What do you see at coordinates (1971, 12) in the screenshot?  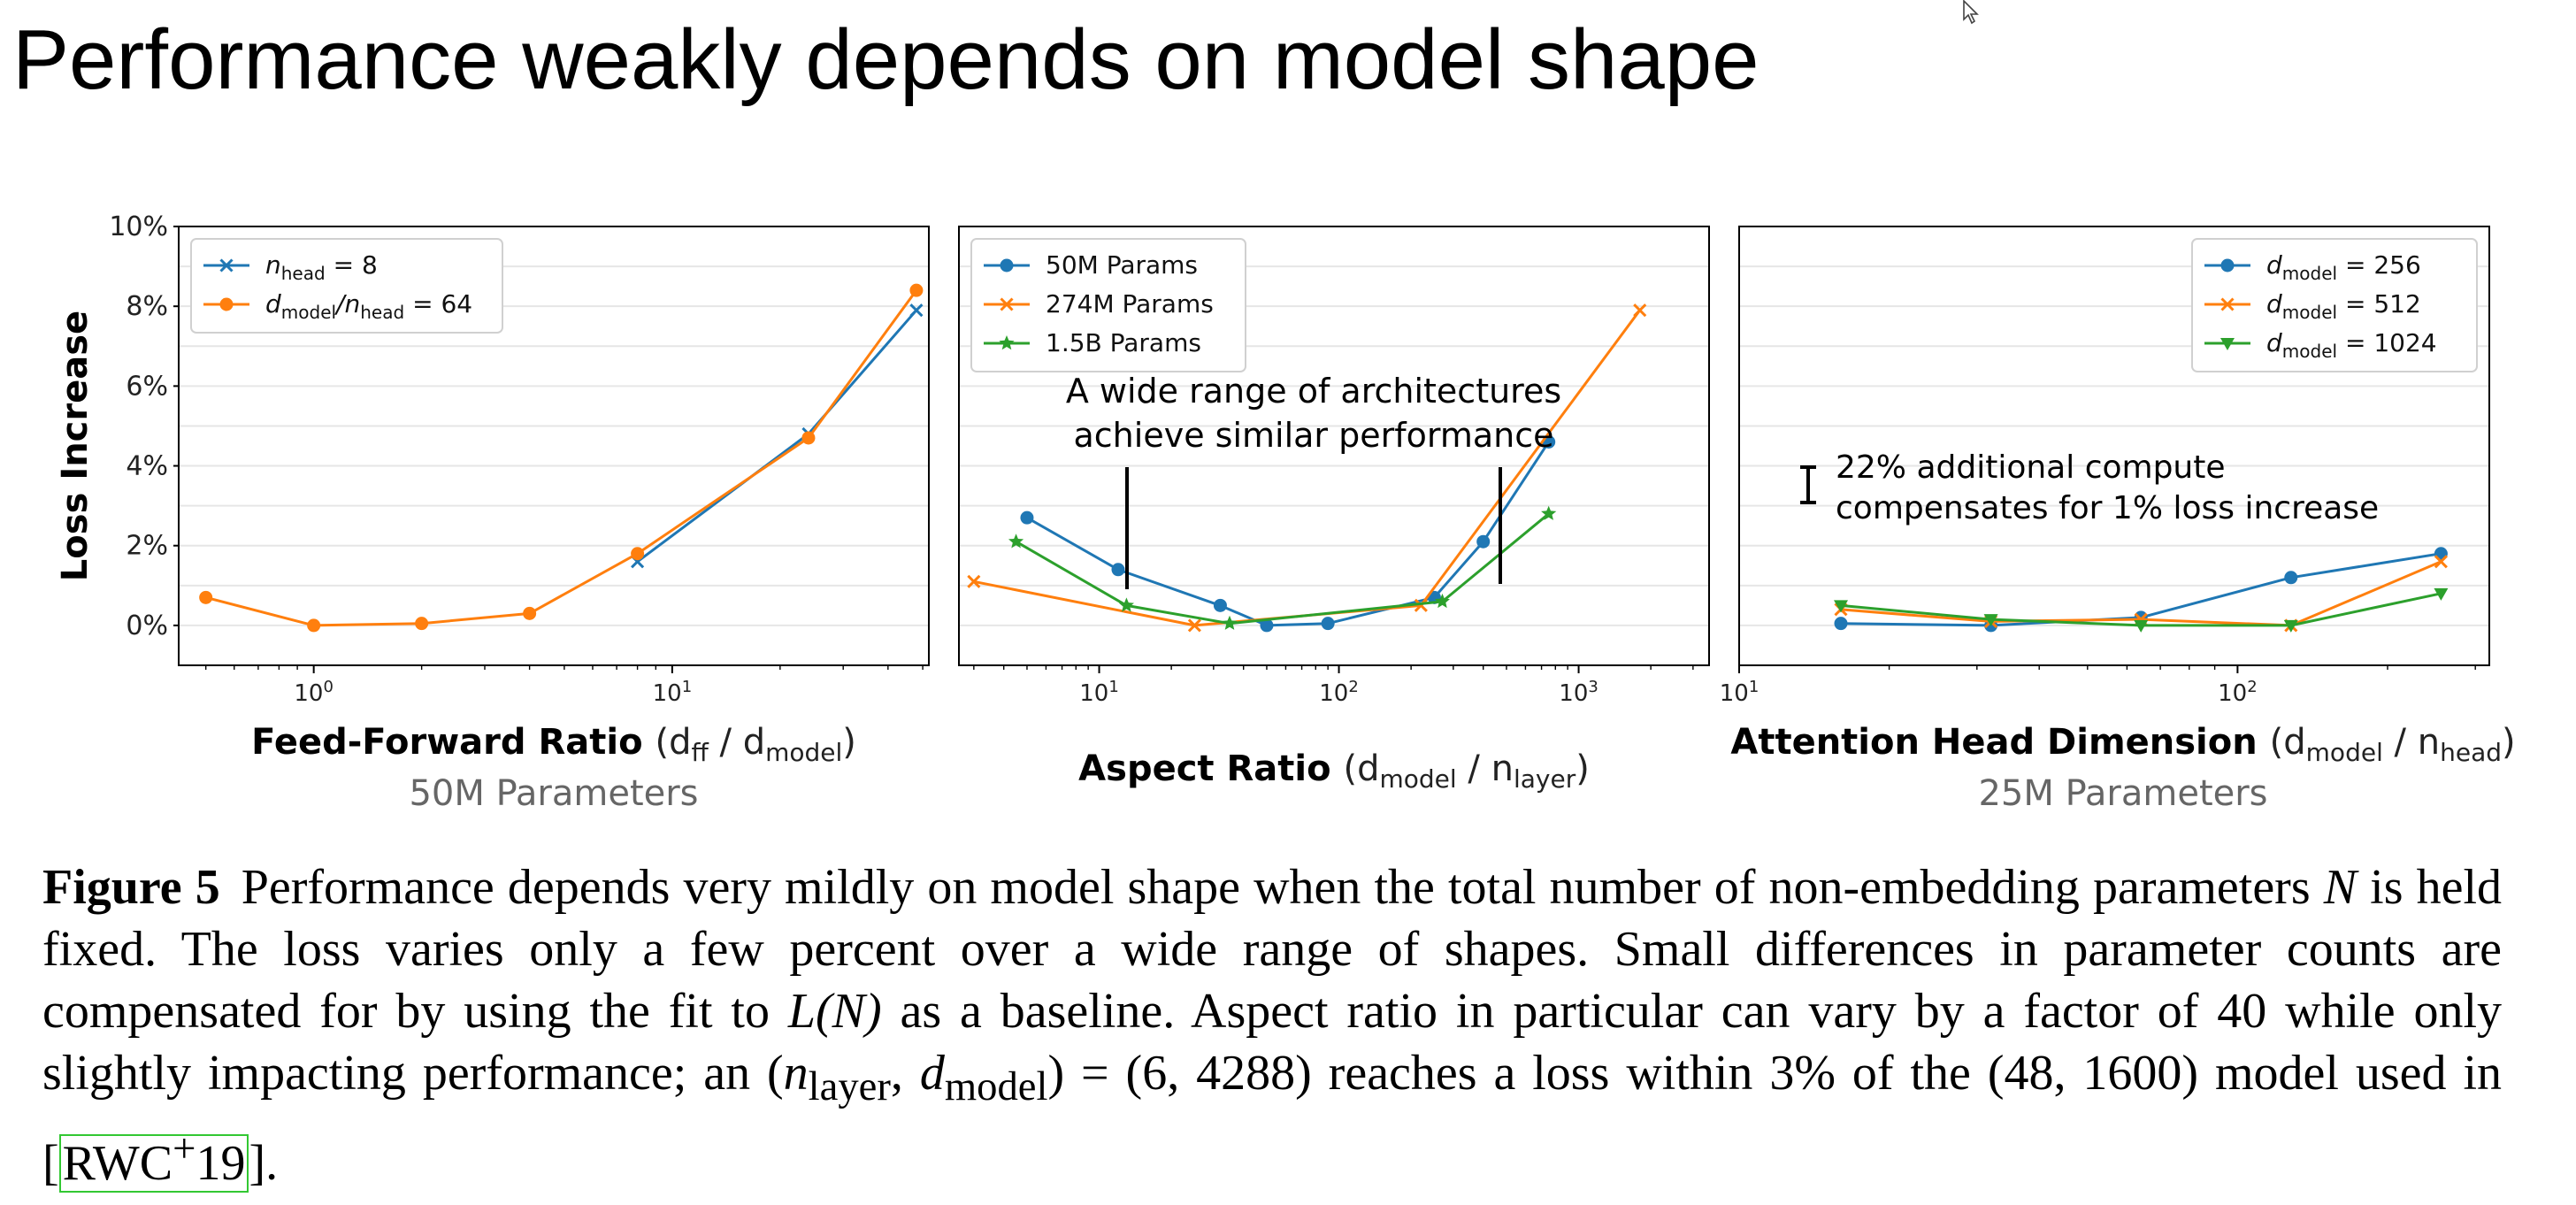 I see `mouse-pointer-icon` at bounding box center [1971, 12].